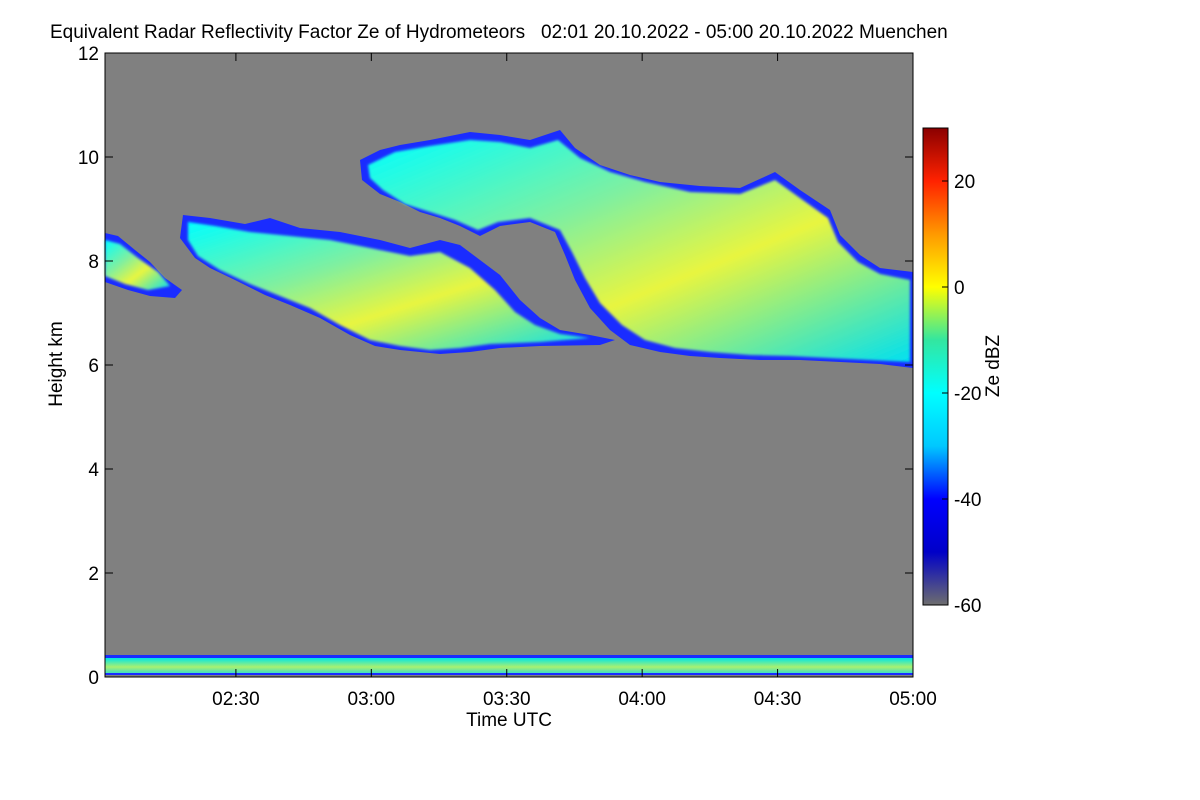 The width and height of the screenshot is (1200, 800). I want to click on colorbar-tick-label: -40, so click(967, 500).